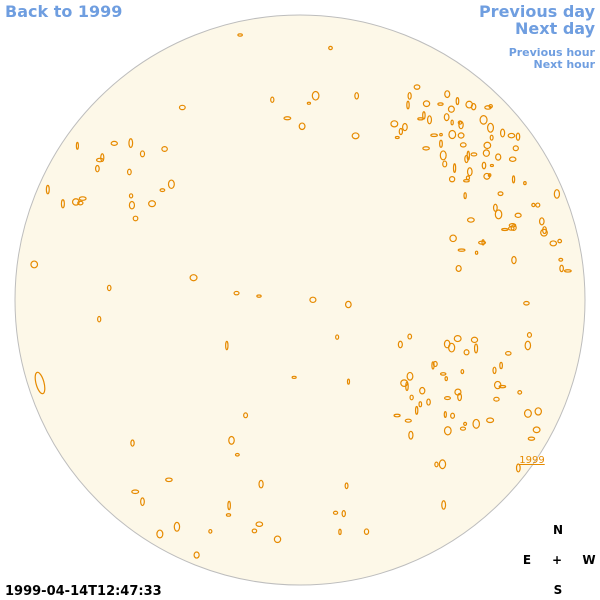 This screenshot has height=600, width=600. What do you see at coordinates (565, 64) in the screenshot?
I see `next-hour-link: Next hour` at bounding box center [565, 64].